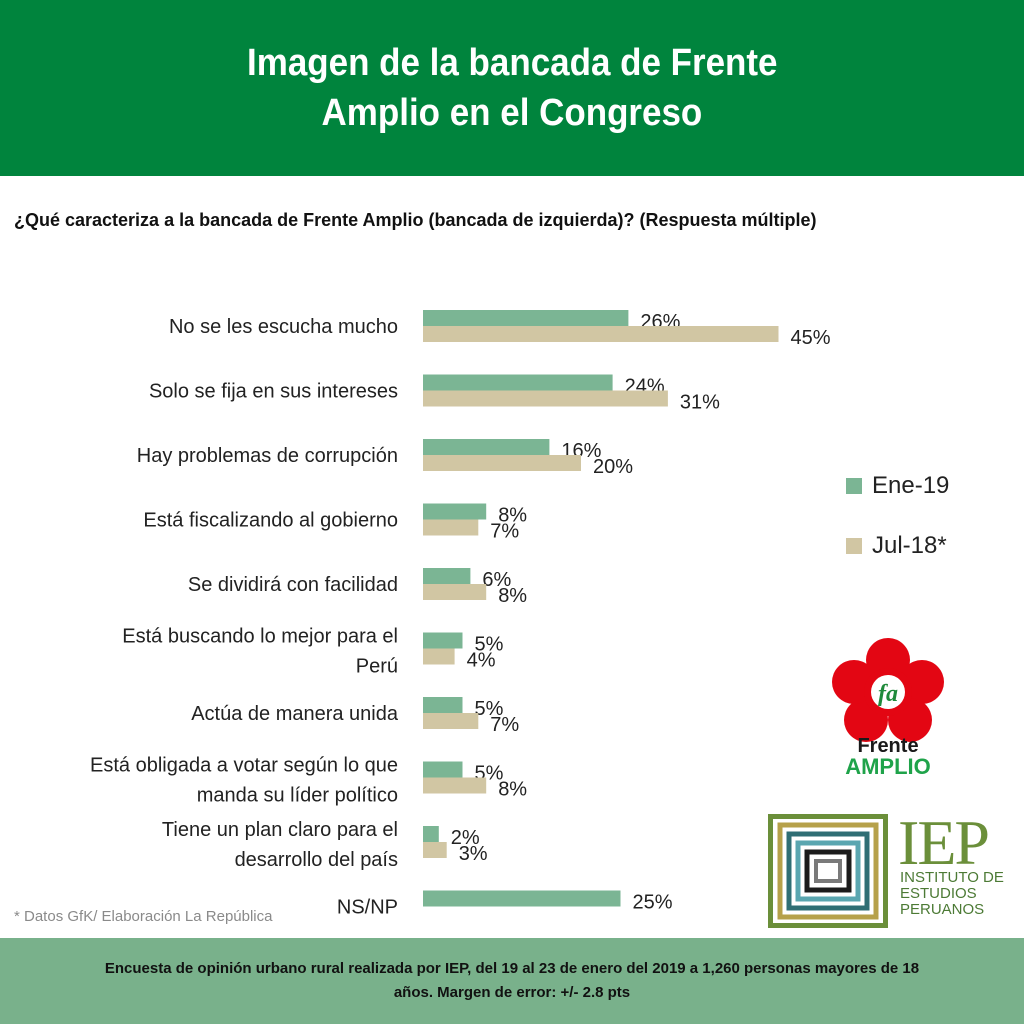 This screenshot has height=1024, width=1024. I want to click on legend-swatch-ene19, so click(854, 486).